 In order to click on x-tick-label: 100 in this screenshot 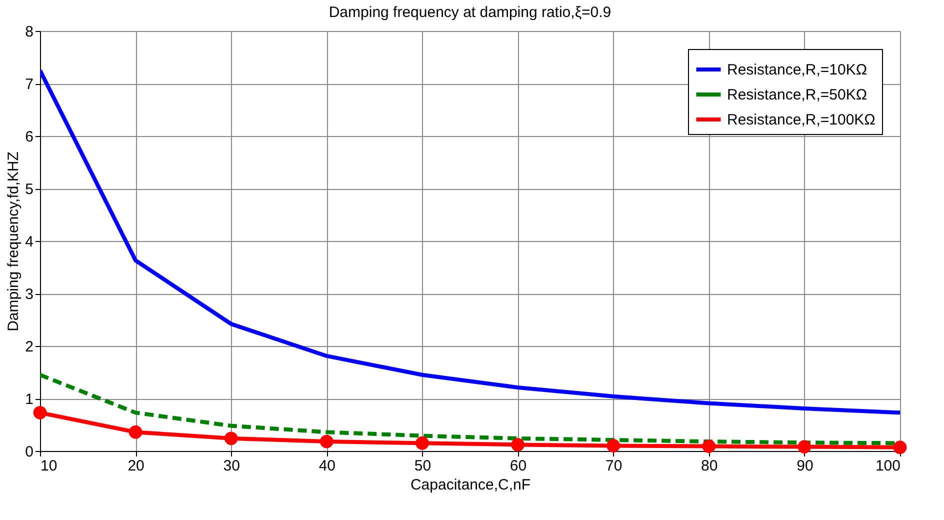, I will do `click(887, 466)`.